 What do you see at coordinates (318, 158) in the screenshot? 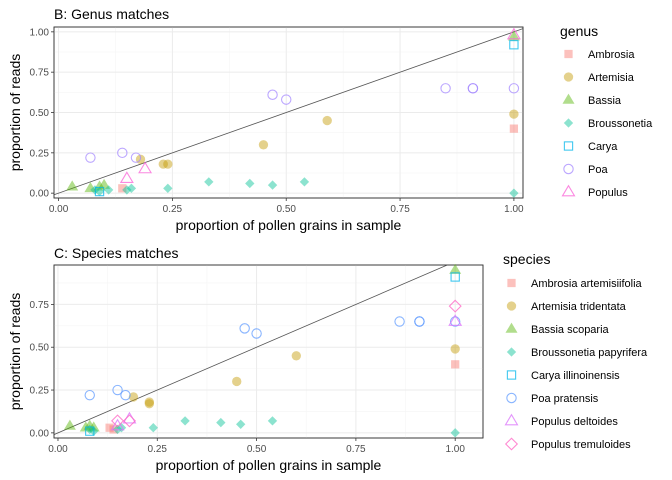
I see `series-ambrosia` at bounding box center [318, 158].